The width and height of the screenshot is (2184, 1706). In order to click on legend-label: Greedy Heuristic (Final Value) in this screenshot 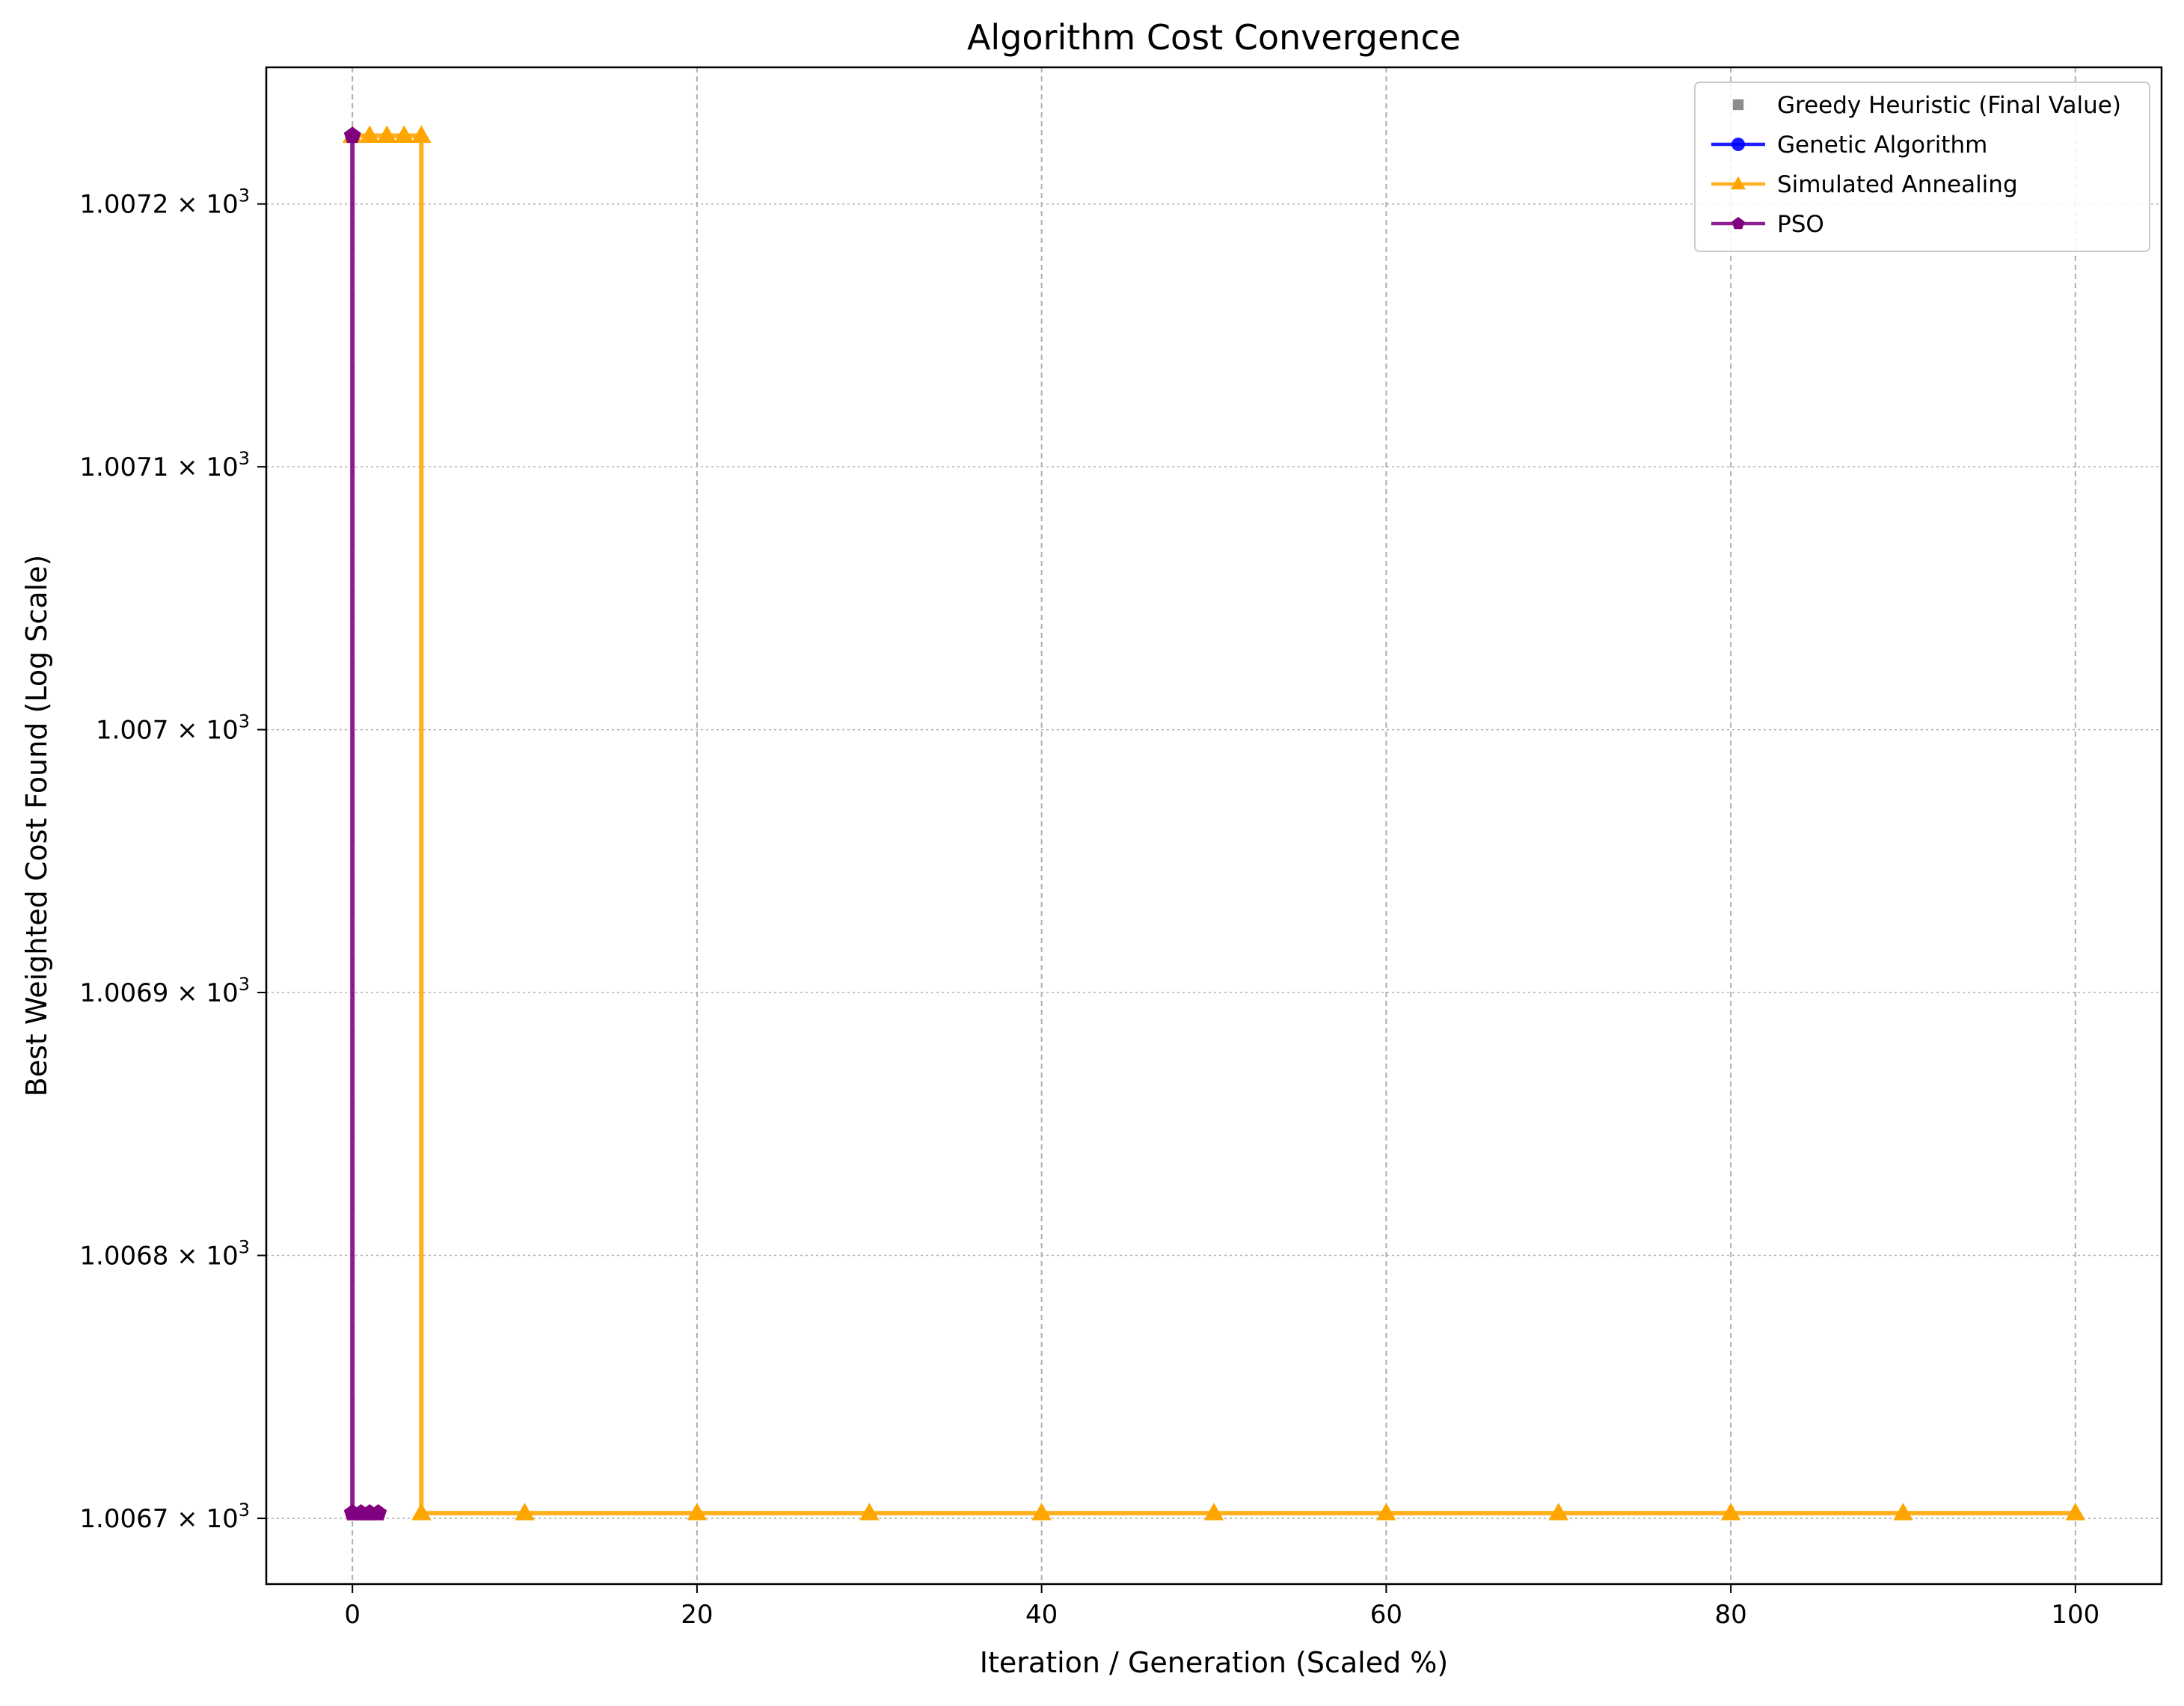, I will do `click(1949, 105)`.